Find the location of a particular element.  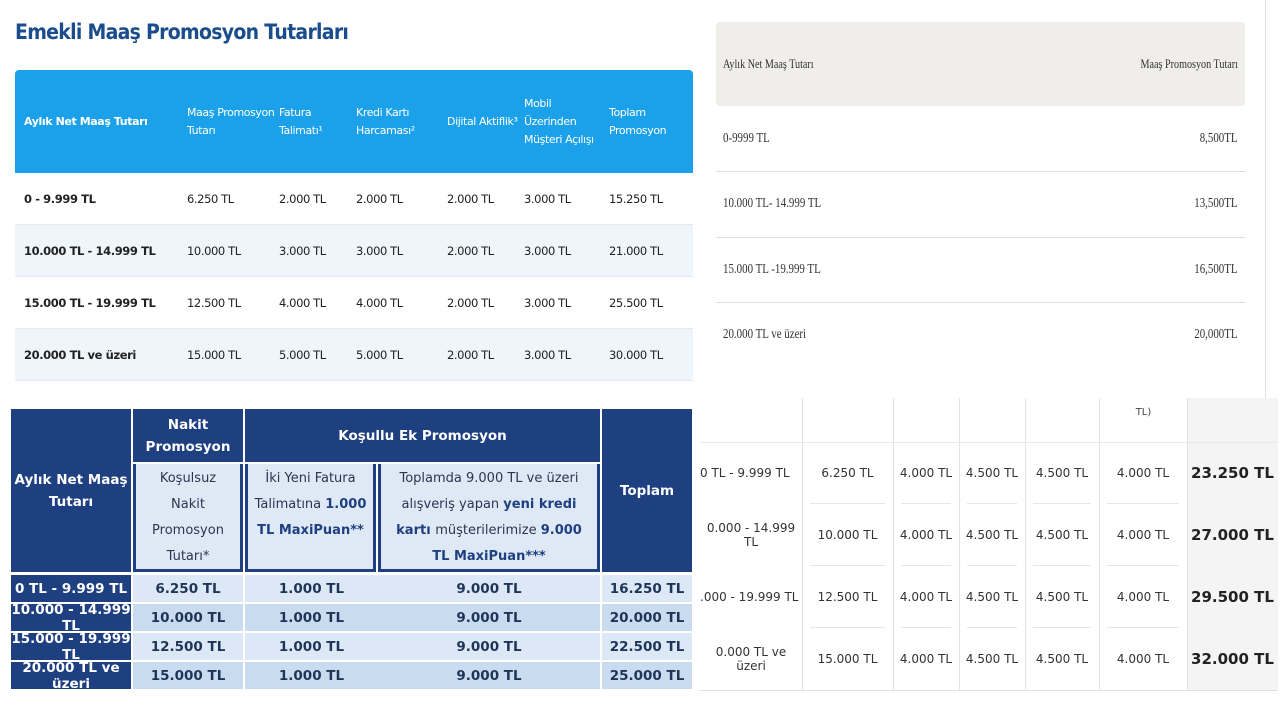

panel2-header-left: Aylık Net Maaş Tutarı is located at coordinates (768, 63).